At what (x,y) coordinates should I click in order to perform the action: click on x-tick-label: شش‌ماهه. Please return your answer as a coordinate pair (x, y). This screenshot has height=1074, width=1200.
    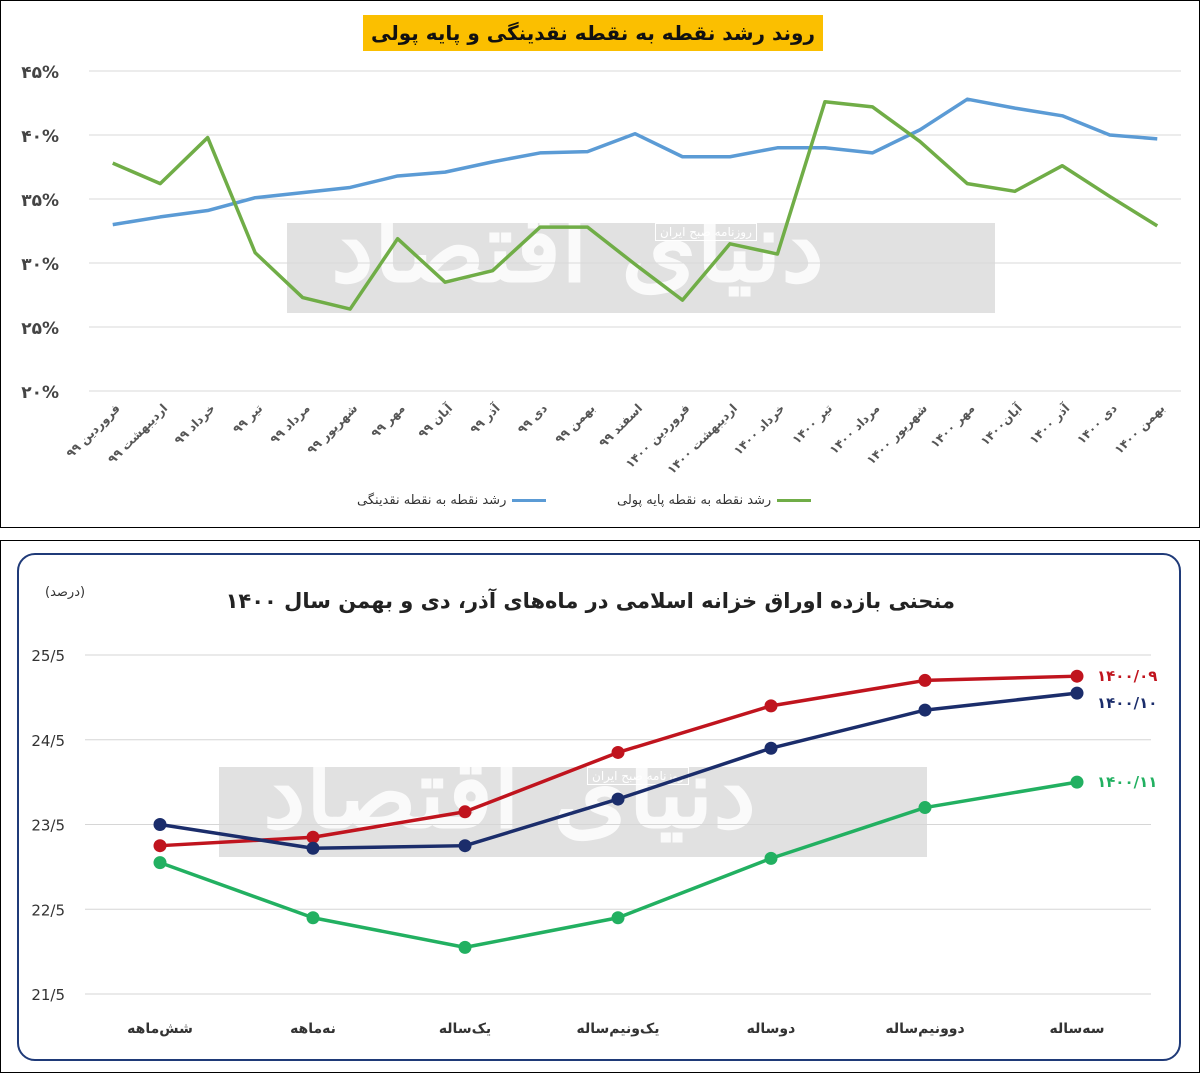
    Looking at the image, I should click on (160, 1029).